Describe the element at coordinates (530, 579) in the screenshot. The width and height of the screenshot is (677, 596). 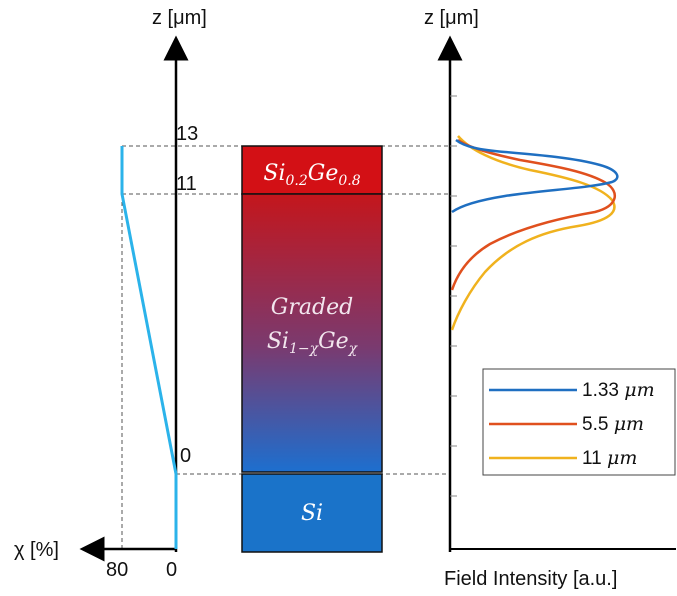
I see `intensity-axis-label: Field Intensity [a.u.]` at that location.